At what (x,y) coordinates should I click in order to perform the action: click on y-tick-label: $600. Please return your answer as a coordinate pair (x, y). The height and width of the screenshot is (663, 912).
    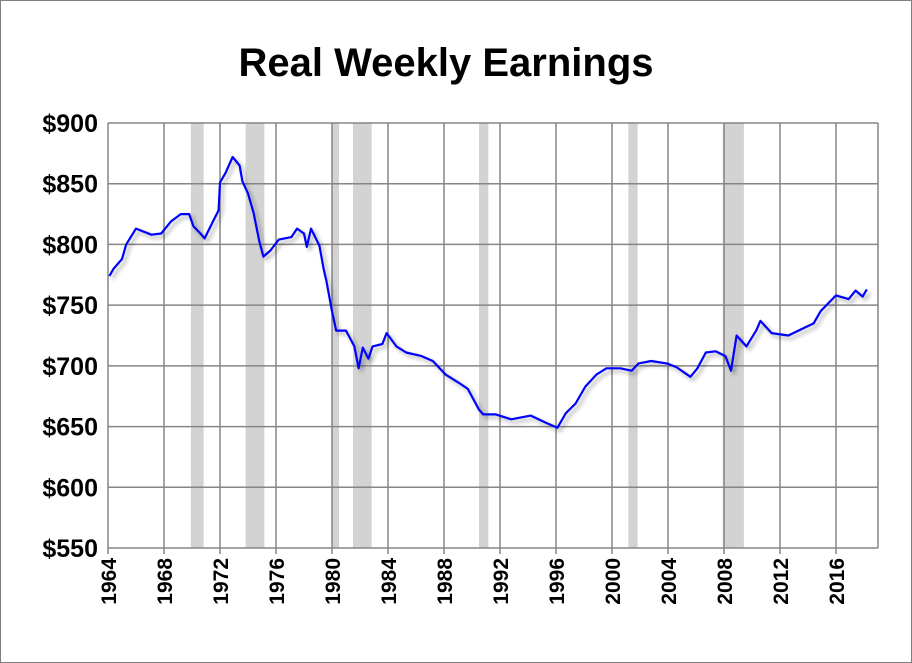
    Looking at the image, I should click on (70, 488).